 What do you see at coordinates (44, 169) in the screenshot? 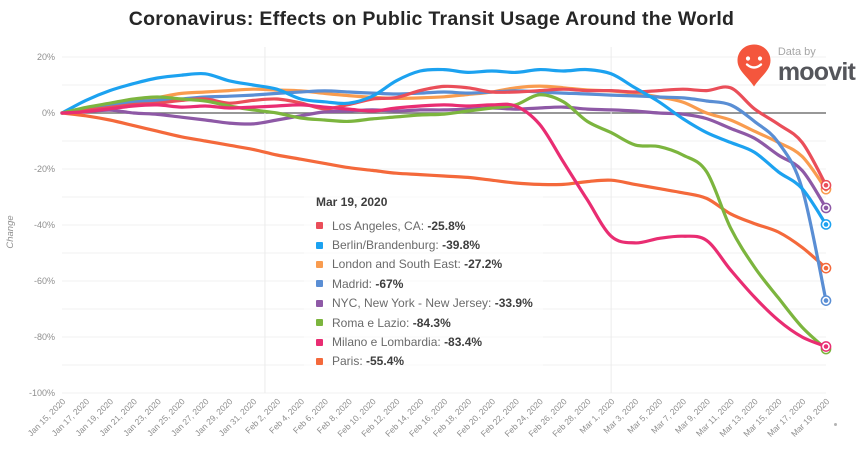
I see `y-axis-tick-label: -20%` at bounding box center [44, 169].